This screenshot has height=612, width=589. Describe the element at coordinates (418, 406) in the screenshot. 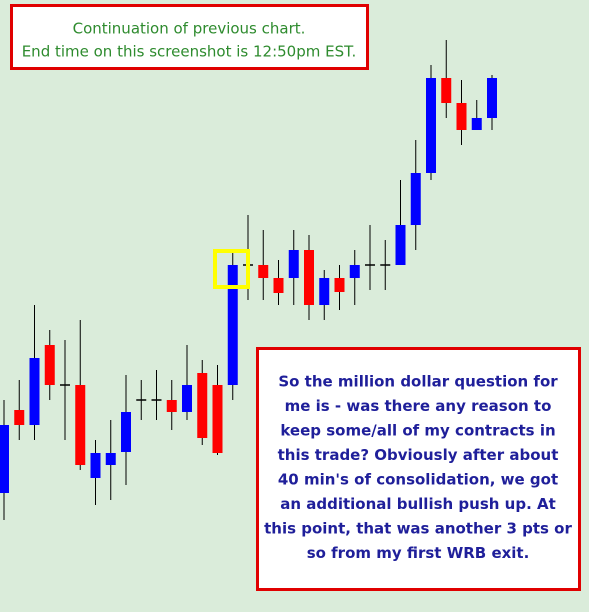

I see `note-line: me is - was there any reason to` at that location.